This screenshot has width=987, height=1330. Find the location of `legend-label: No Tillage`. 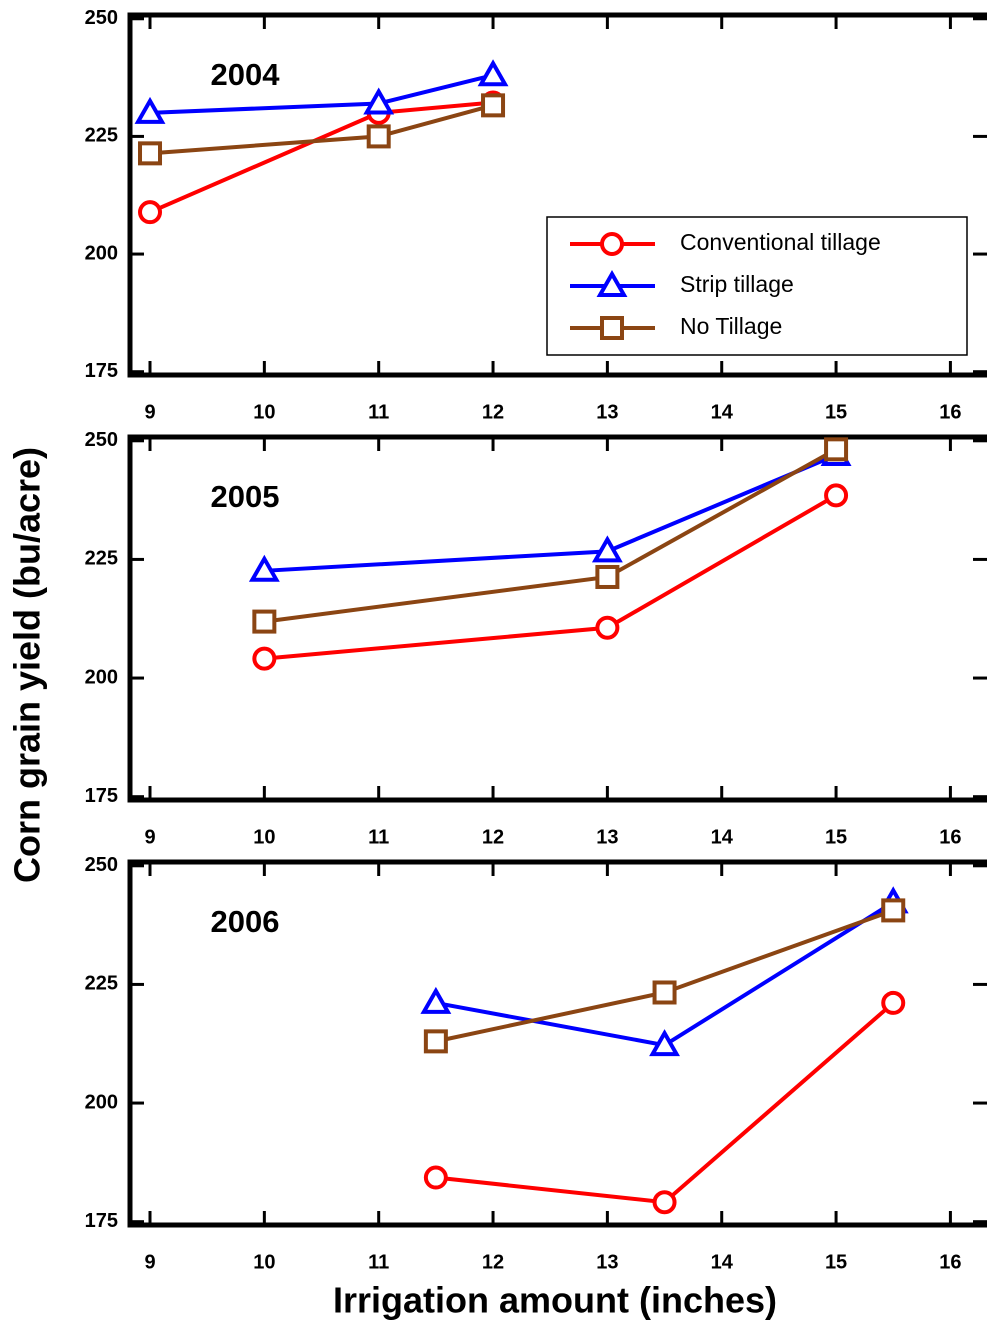

legend-label: No Tillage is located at coordinates (731, 326).